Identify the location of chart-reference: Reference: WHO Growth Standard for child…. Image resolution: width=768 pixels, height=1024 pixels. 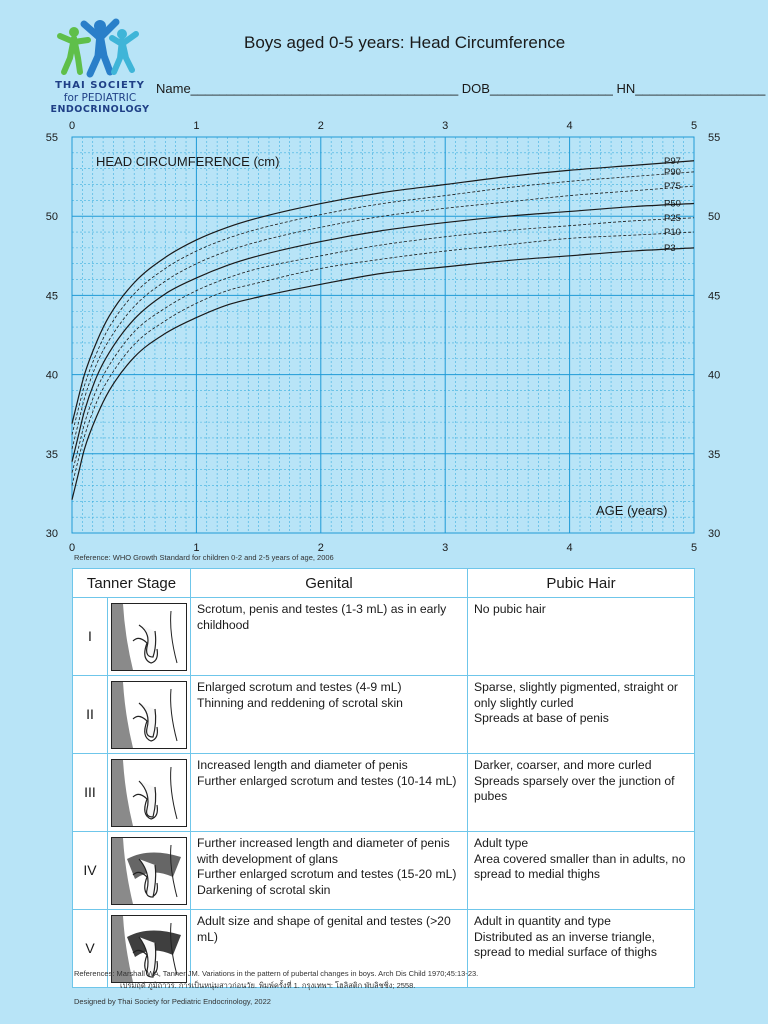
(204, 557).